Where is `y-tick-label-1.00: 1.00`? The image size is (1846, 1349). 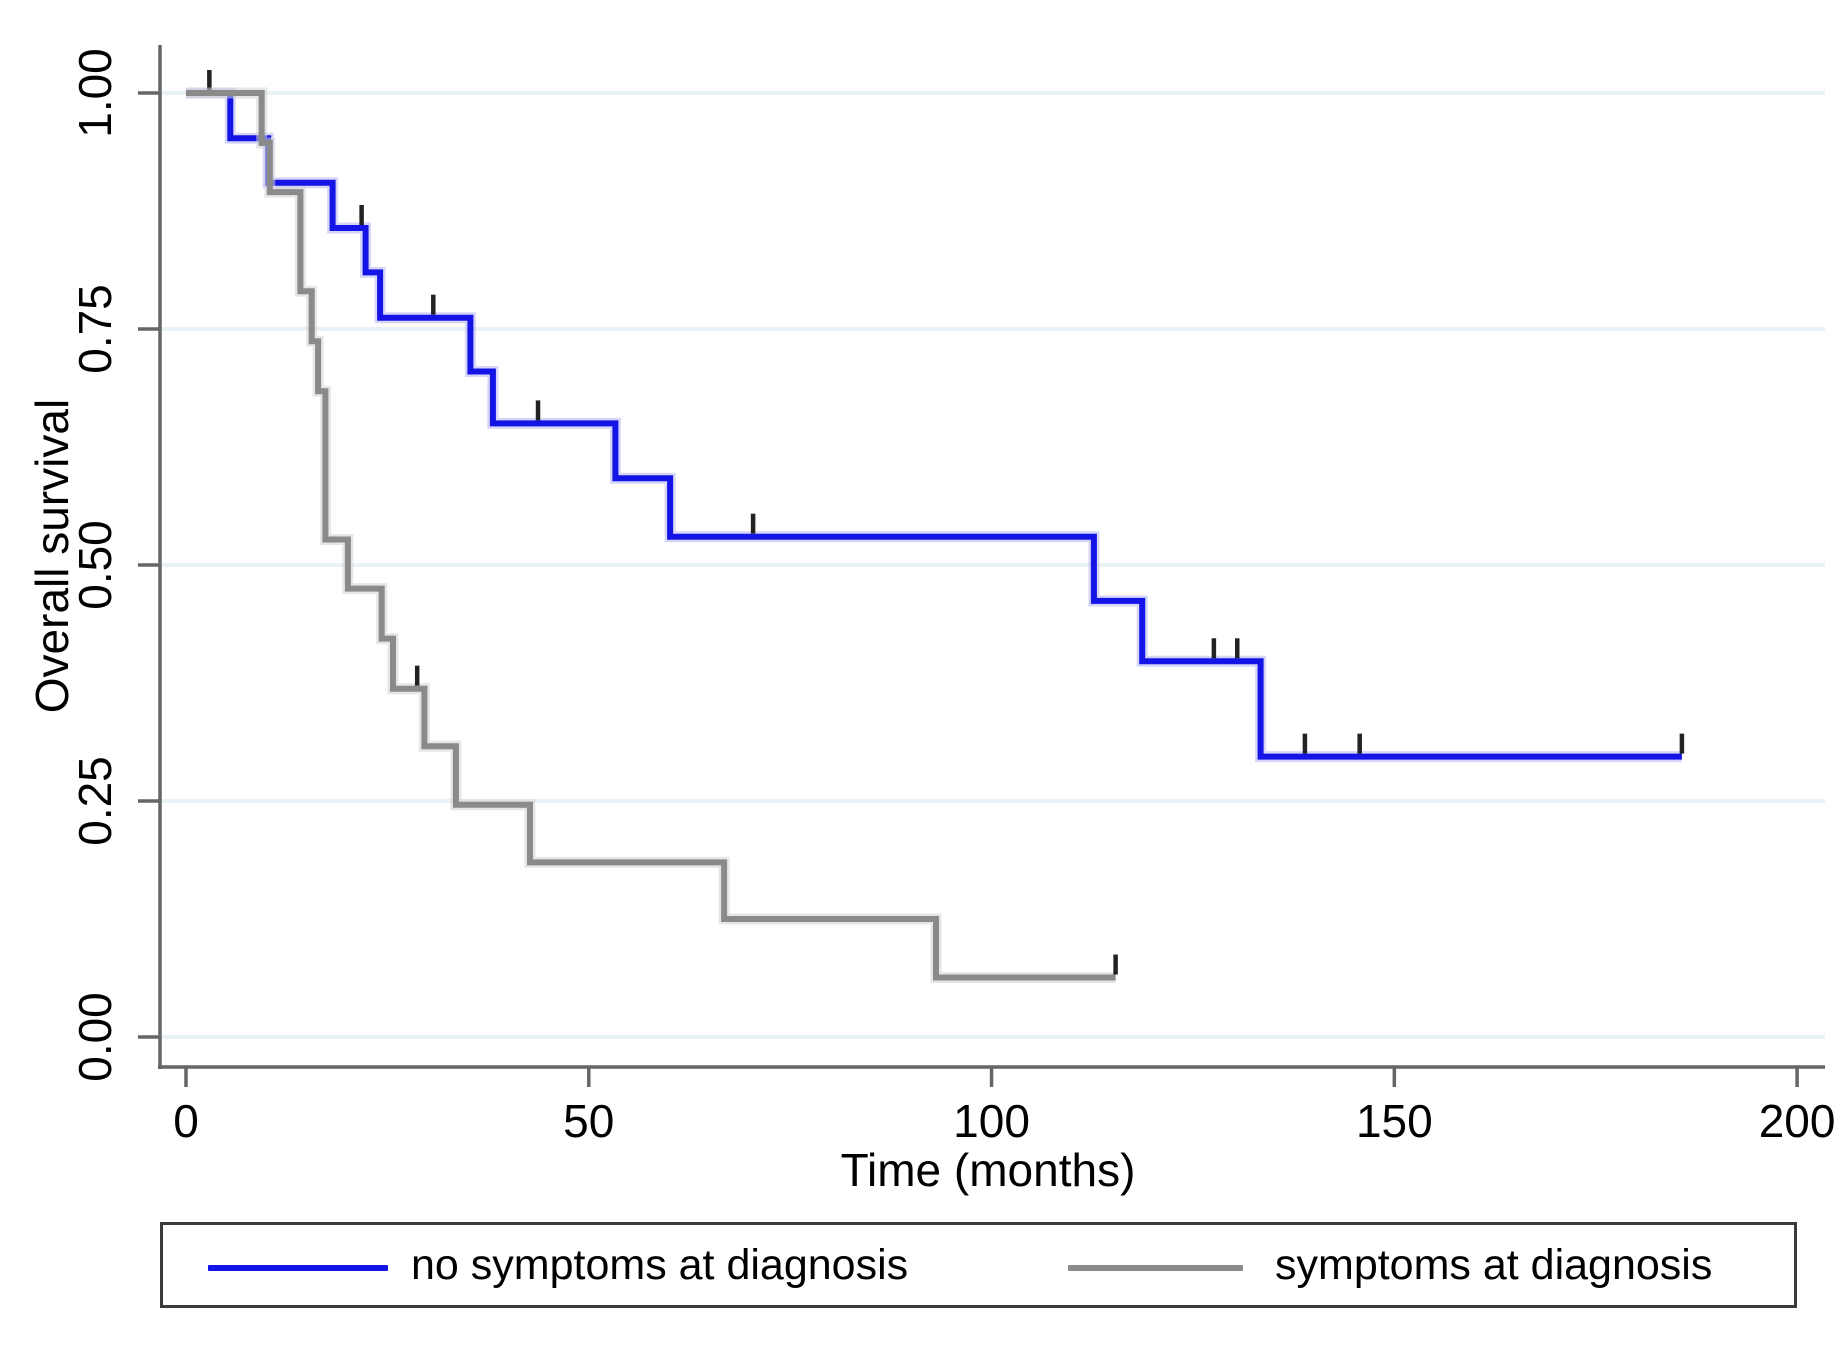
y-tick-label-1.00: 1.00 is located at coordinates (95, 93).